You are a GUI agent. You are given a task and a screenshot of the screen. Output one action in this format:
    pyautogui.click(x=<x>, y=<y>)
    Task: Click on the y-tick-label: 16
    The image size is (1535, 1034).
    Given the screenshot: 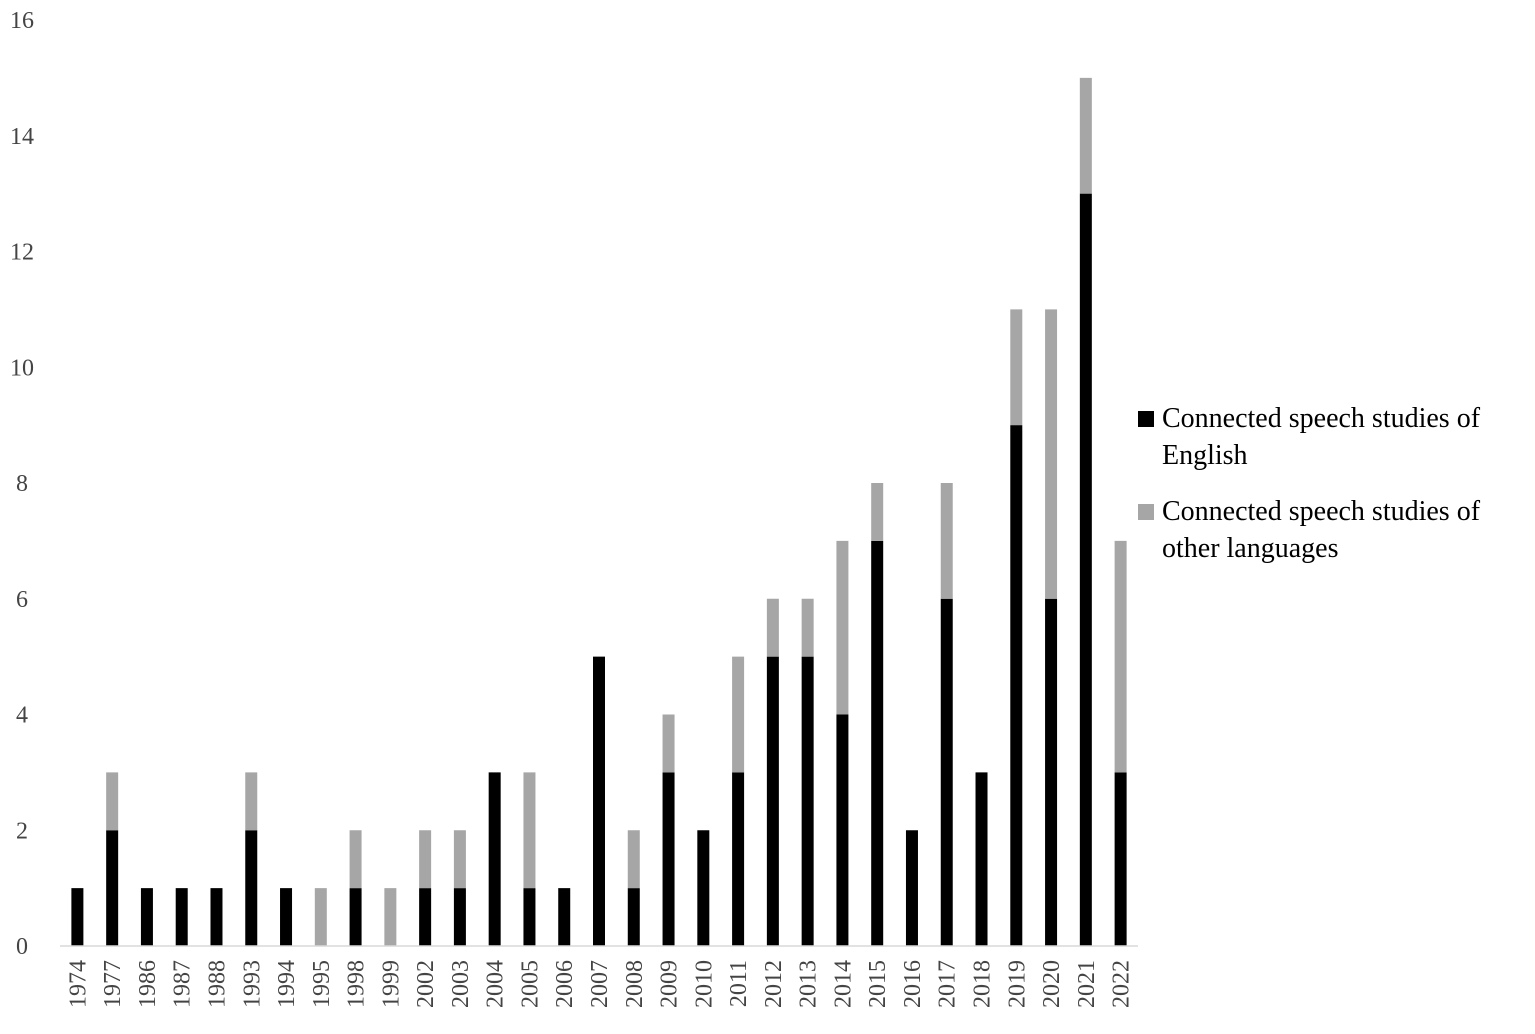 What is the action you would take?
    pyautogui.click(x=22, y=21)
    